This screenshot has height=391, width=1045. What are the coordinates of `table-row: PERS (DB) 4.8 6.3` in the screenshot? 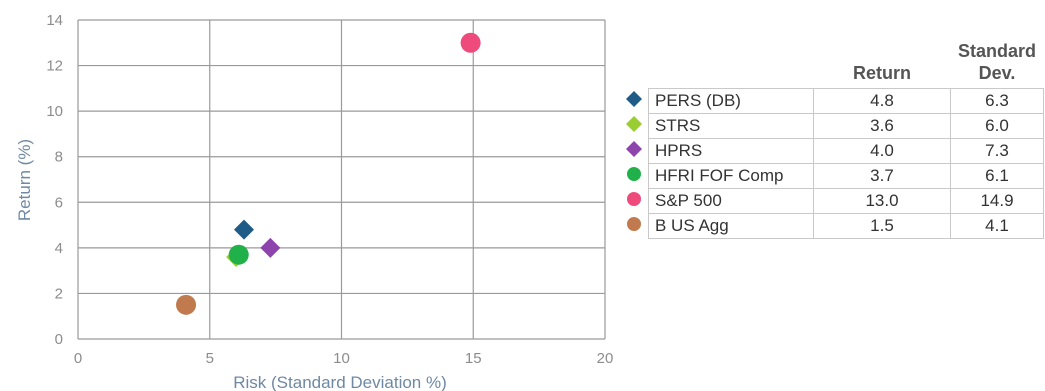 It's located at (832, 101).